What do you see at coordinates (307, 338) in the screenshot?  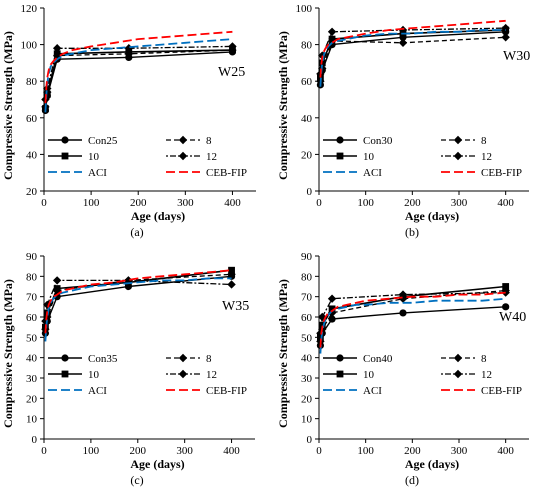 I see `y-tick-label: 50` at bounding box center [307, 338].